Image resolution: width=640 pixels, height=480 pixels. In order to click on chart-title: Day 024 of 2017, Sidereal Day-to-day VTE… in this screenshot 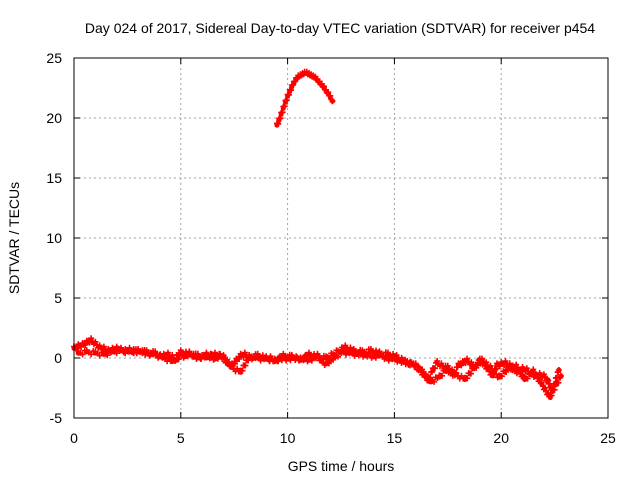, I will do `click(340, 28)`.